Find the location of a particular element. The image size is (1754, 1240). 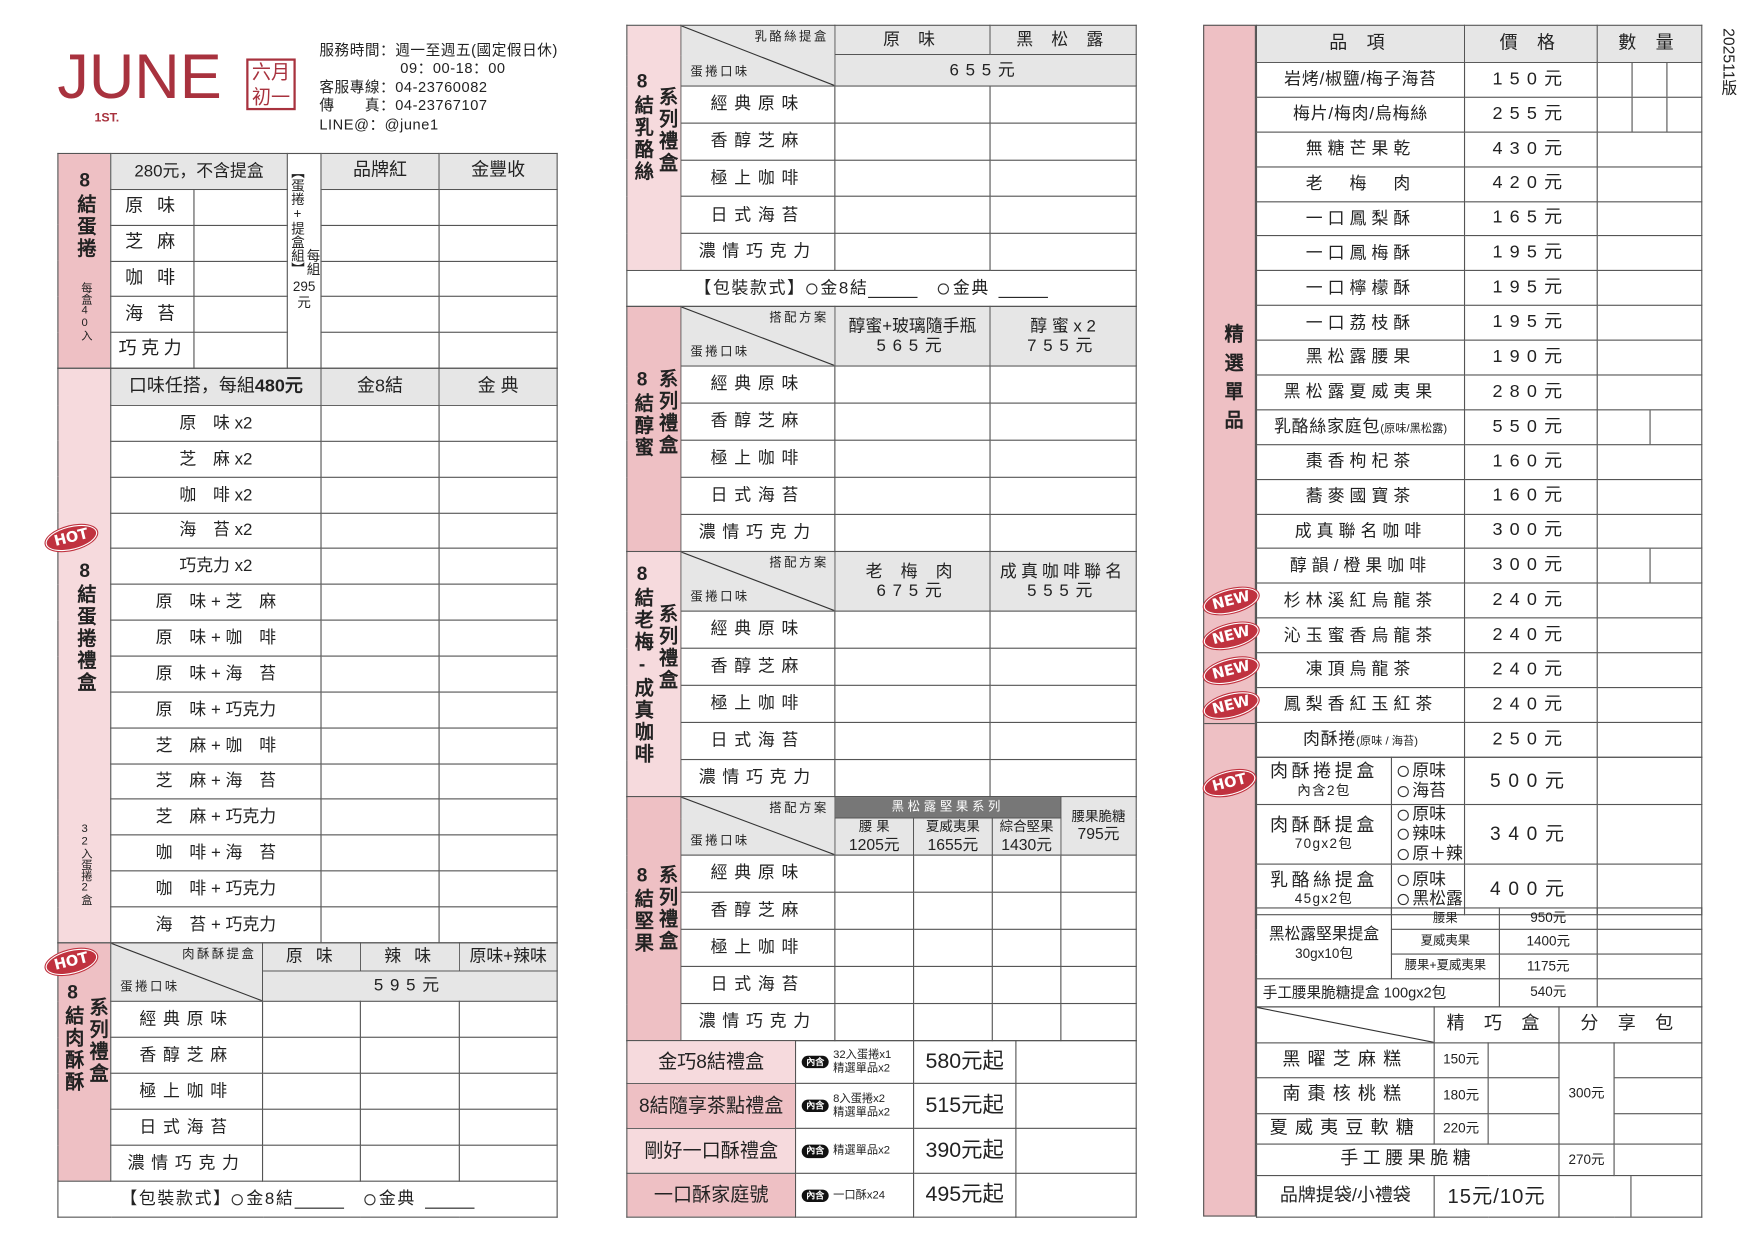

flavor-option: 黑松露 is located at coordinates (1430, 898).